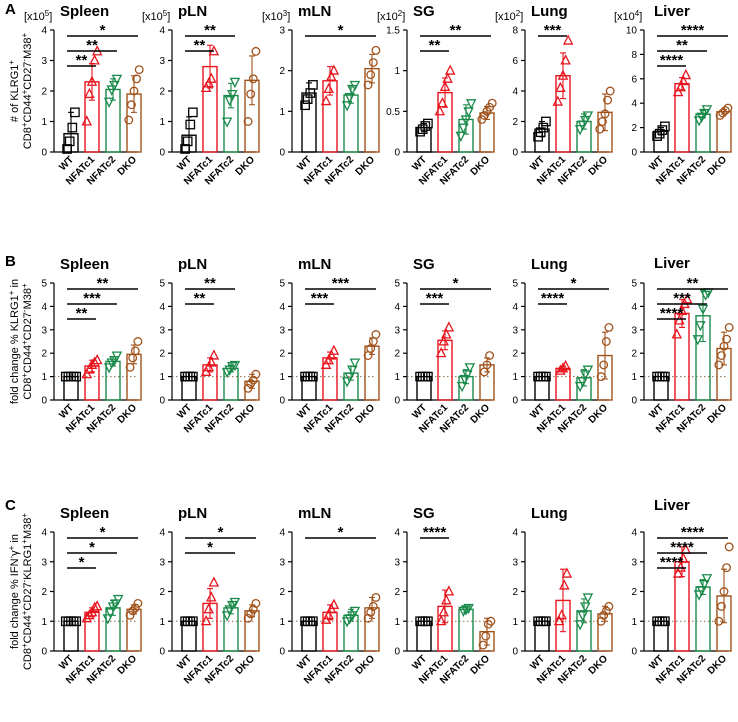 Image resolution: width=738 pixels, height=722 pixels. What do you see at coordinates (466, 630) in the screenshot?
I see `bar-nfatc2` at bounding box center [466, 630].